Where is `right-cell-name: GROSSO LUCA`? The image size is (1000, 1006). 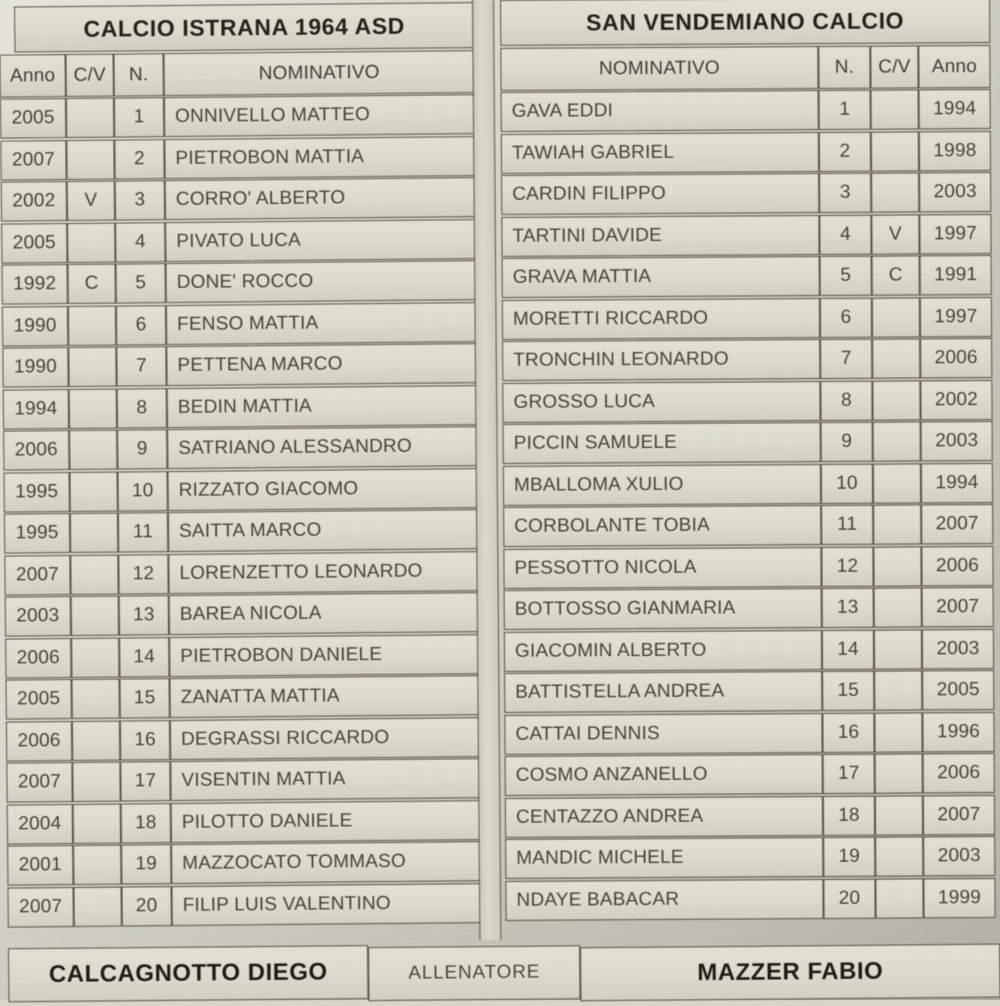 right-cell-name: GROSSO LUCA is located at coordinates (661, 401).